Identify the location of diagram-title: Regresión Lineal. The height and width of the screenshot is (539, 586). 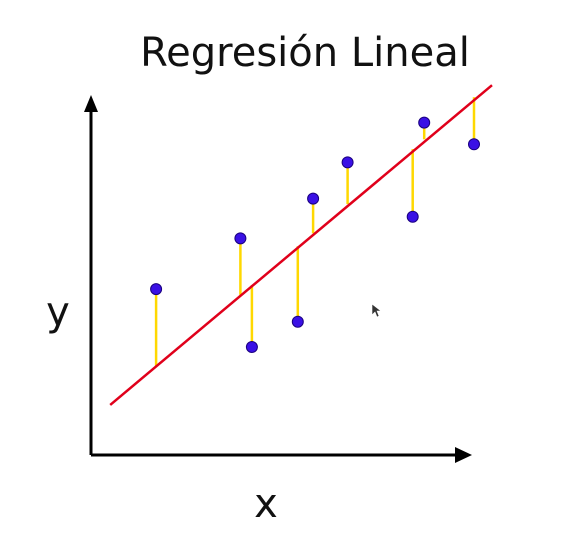
(305, 53).